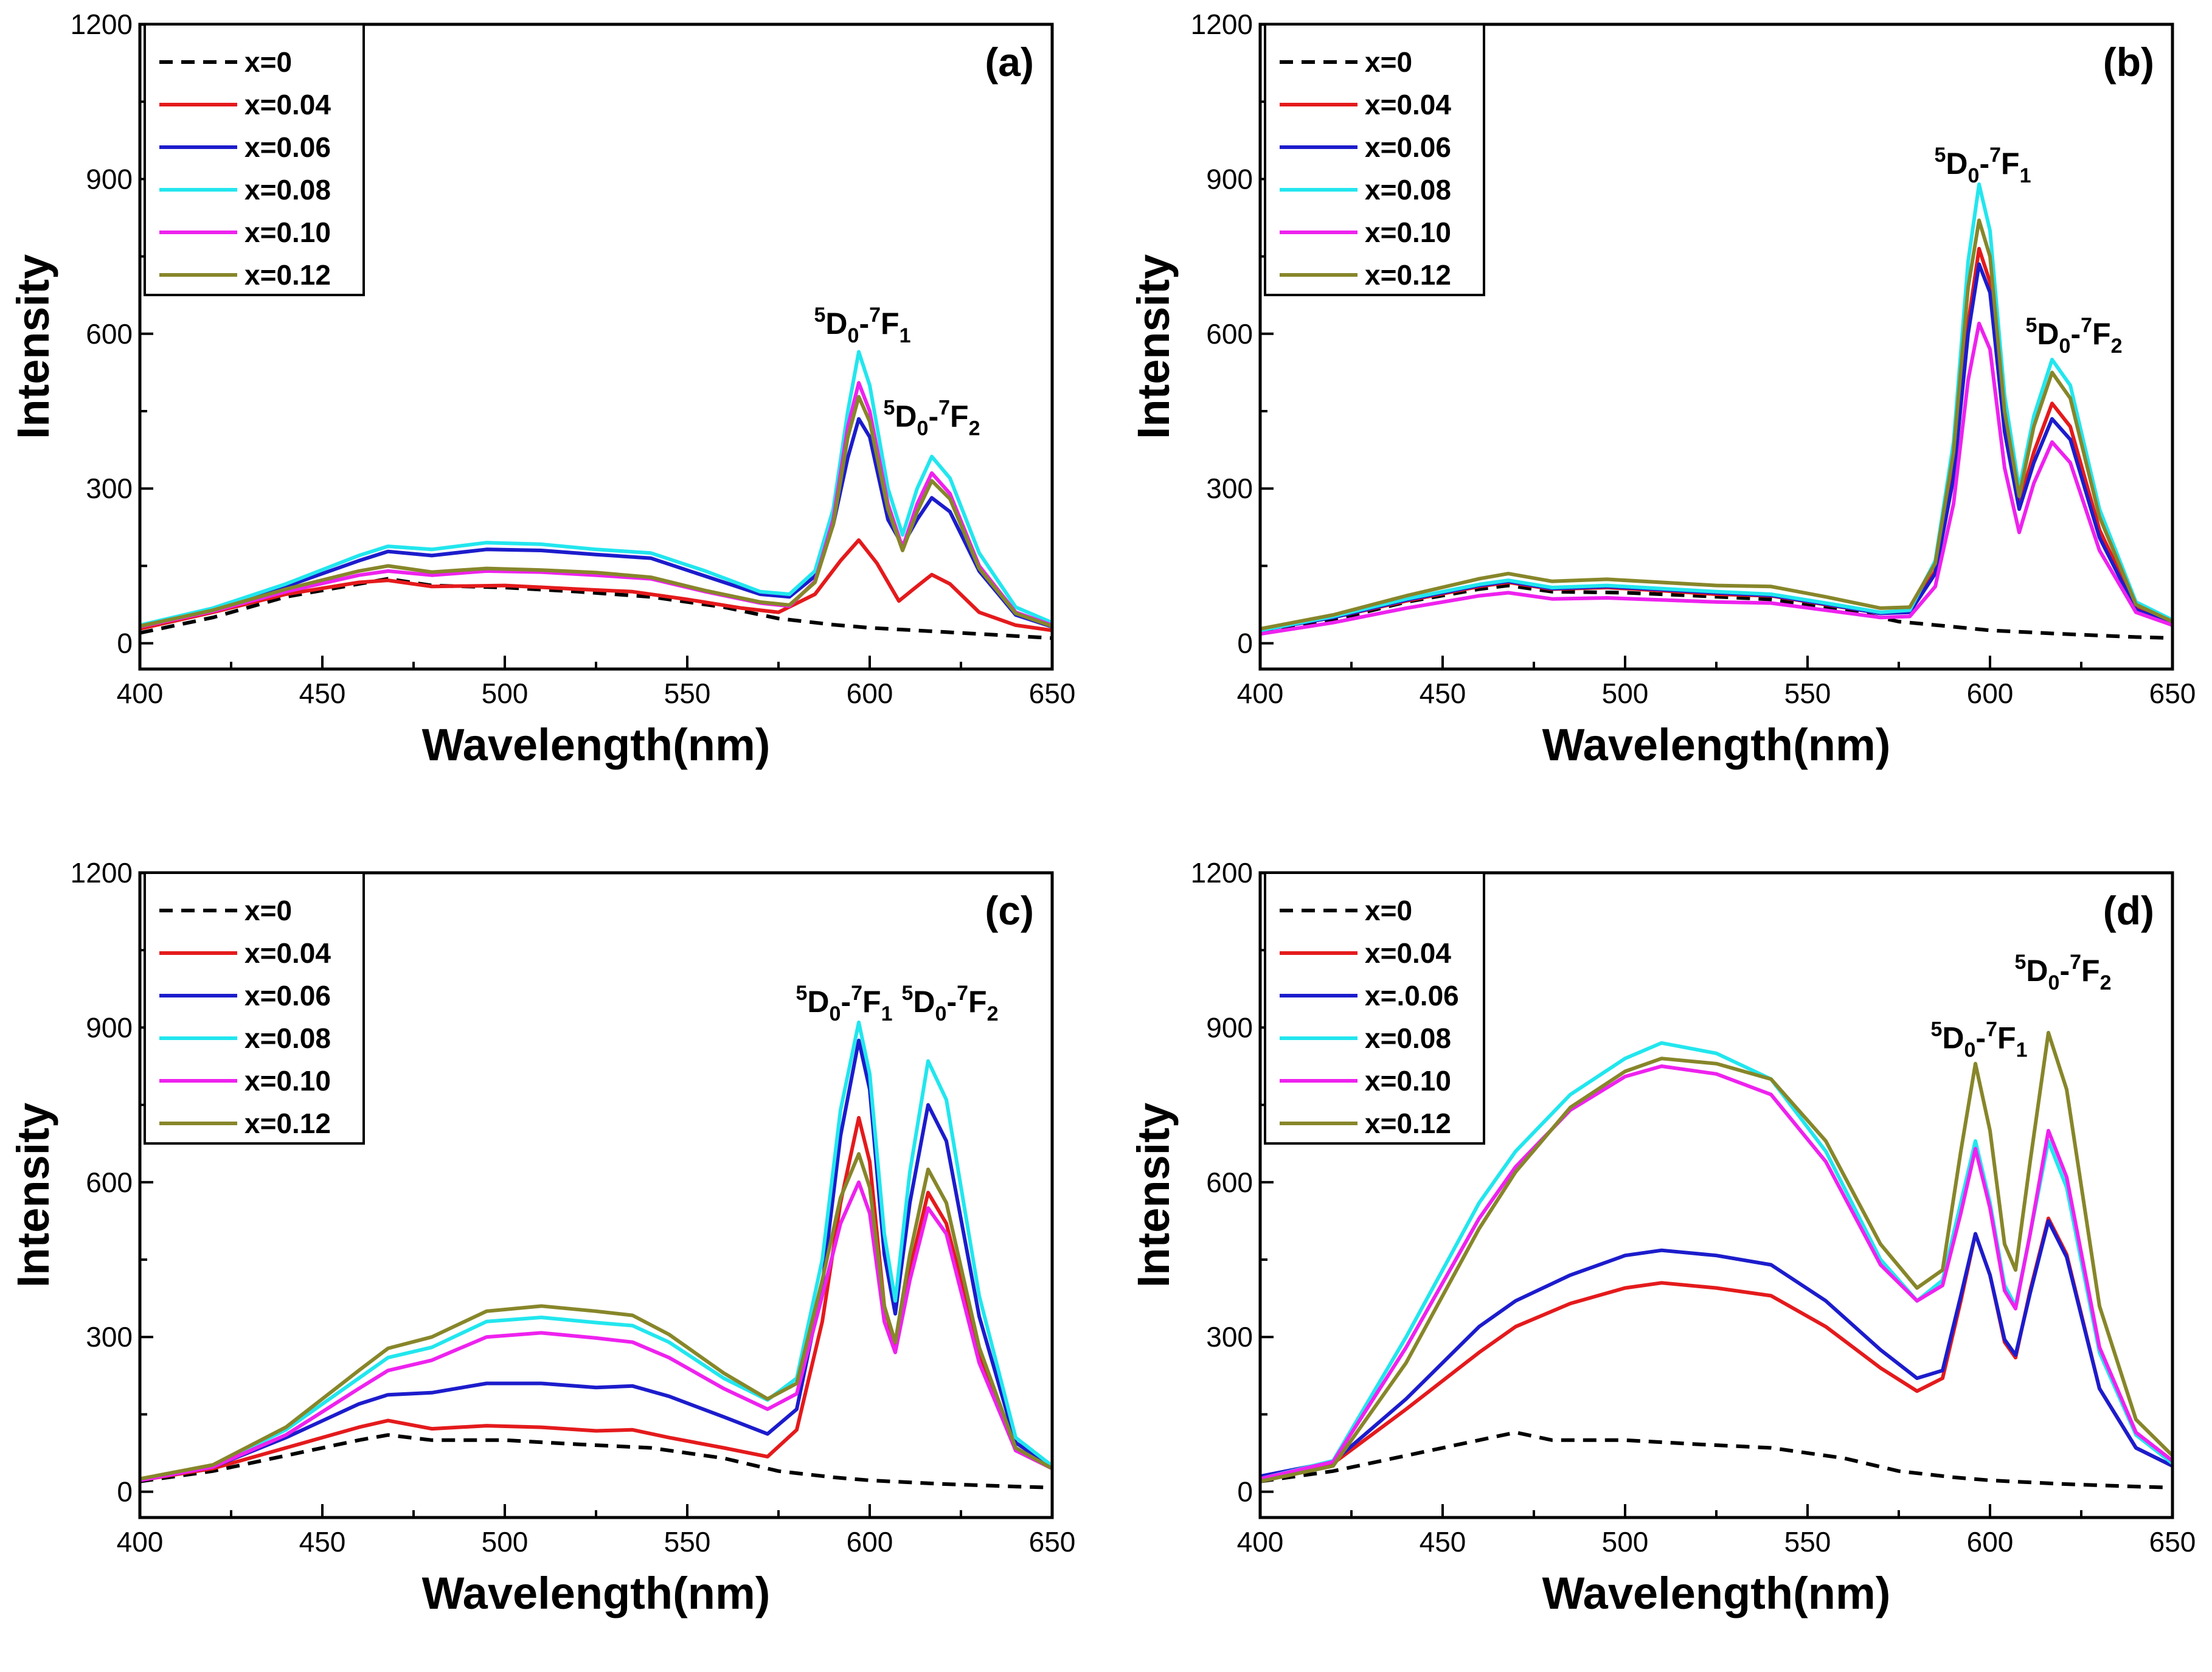 This screenshot has width=2212, height=1672. I want to click on legend-entry-label: x=.0.06, so click(1412, 996).